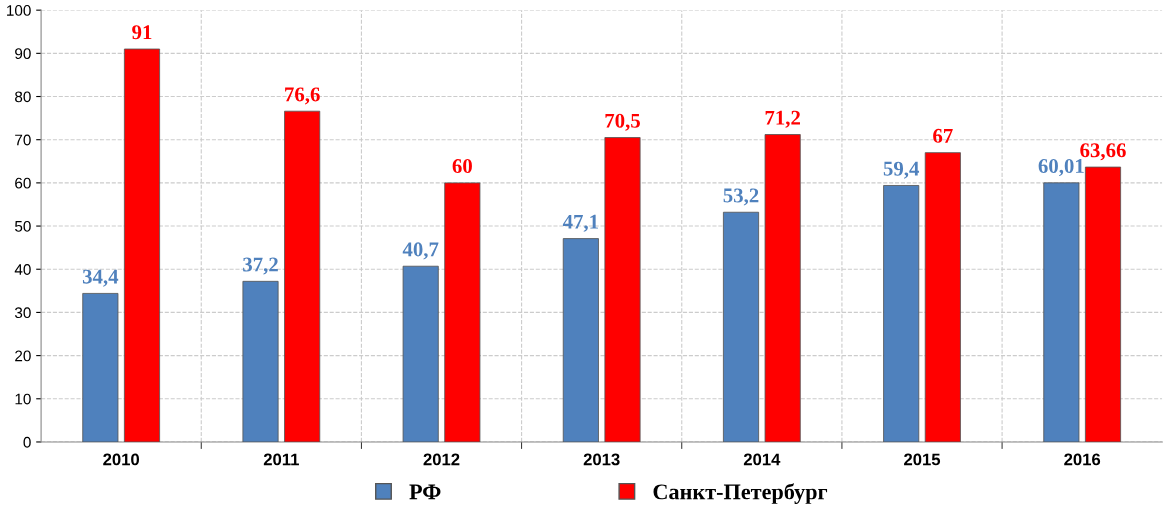 The height and width of the screenshot is (508, 1174). Describe the element at coordinates (302, 96) in the screenshot. I see `data-label: 76,6` at that location.